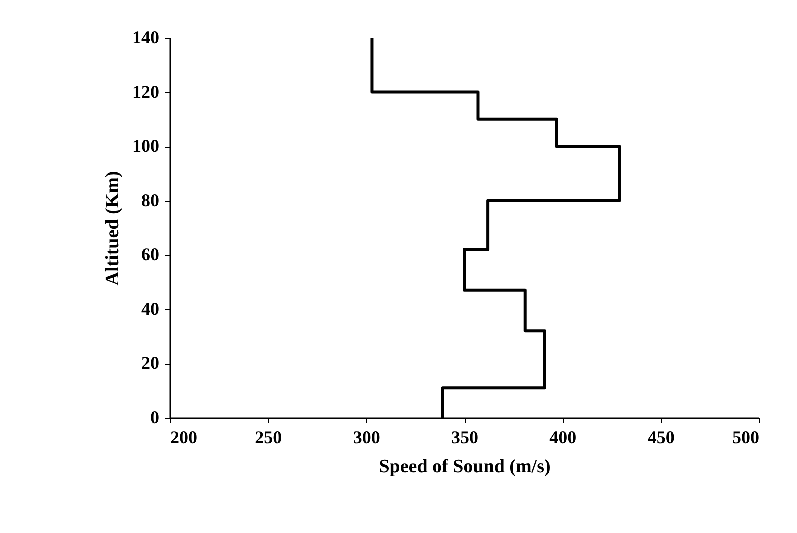 This screenshot has width=797, height=533. I want to click on x-tick-label: 450, so click(661, 438).